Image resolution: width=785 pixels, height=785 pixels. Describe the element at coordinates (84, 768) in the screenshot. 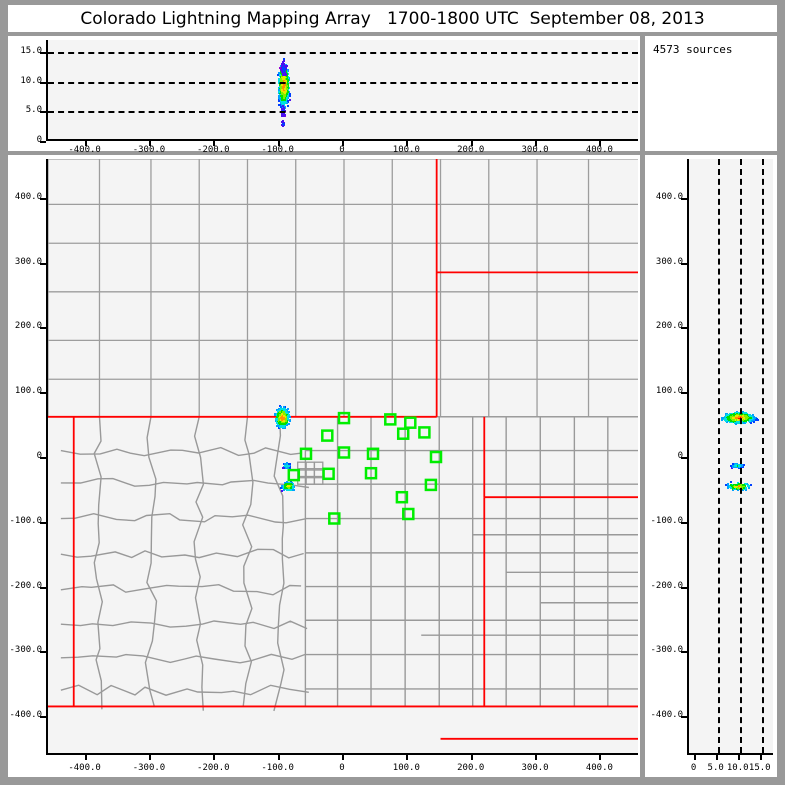

I see `map-x-tick-label: -400.0` at that location.